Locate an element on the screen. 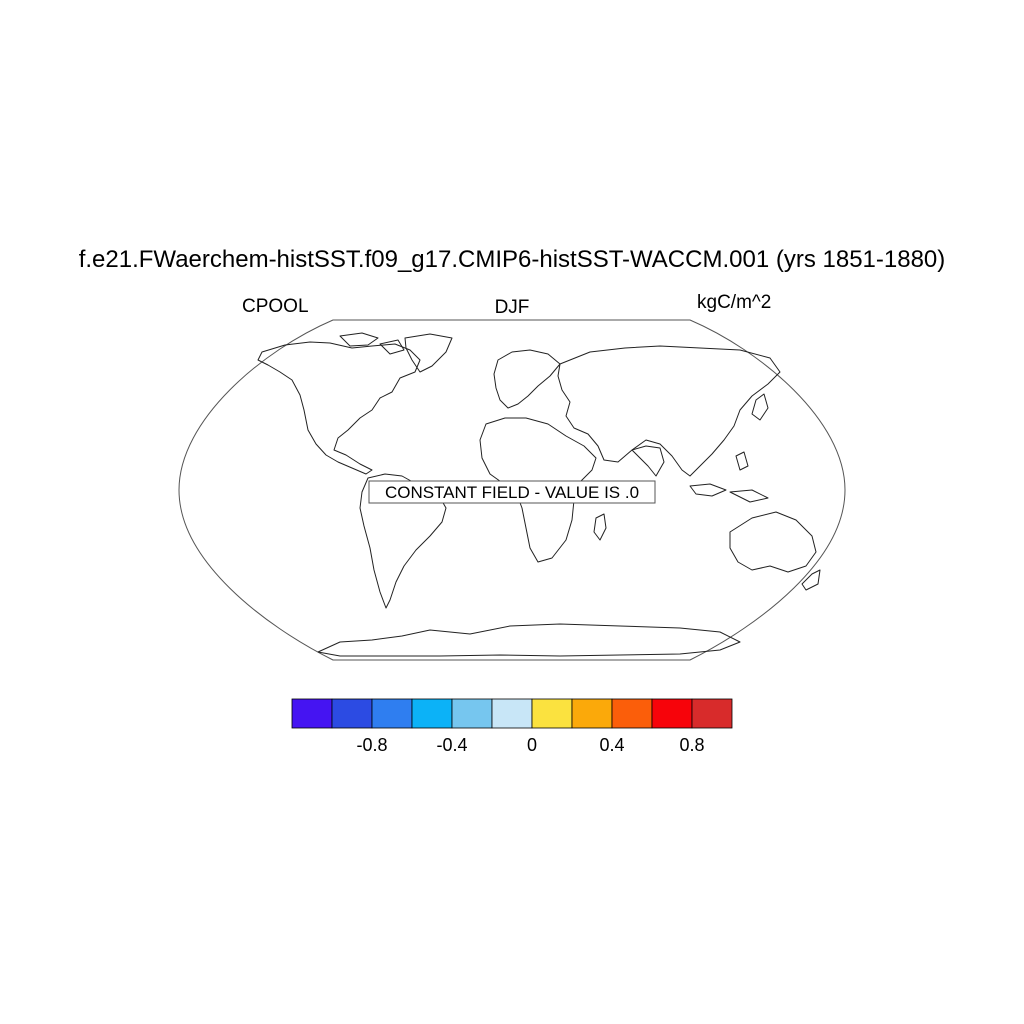 Image resolution: width=1024 pixels, height=1024 pixels. colorbar-ticks: -0.8 -0.4 0 0.4 0.8 is located at coordinates (530, 745).